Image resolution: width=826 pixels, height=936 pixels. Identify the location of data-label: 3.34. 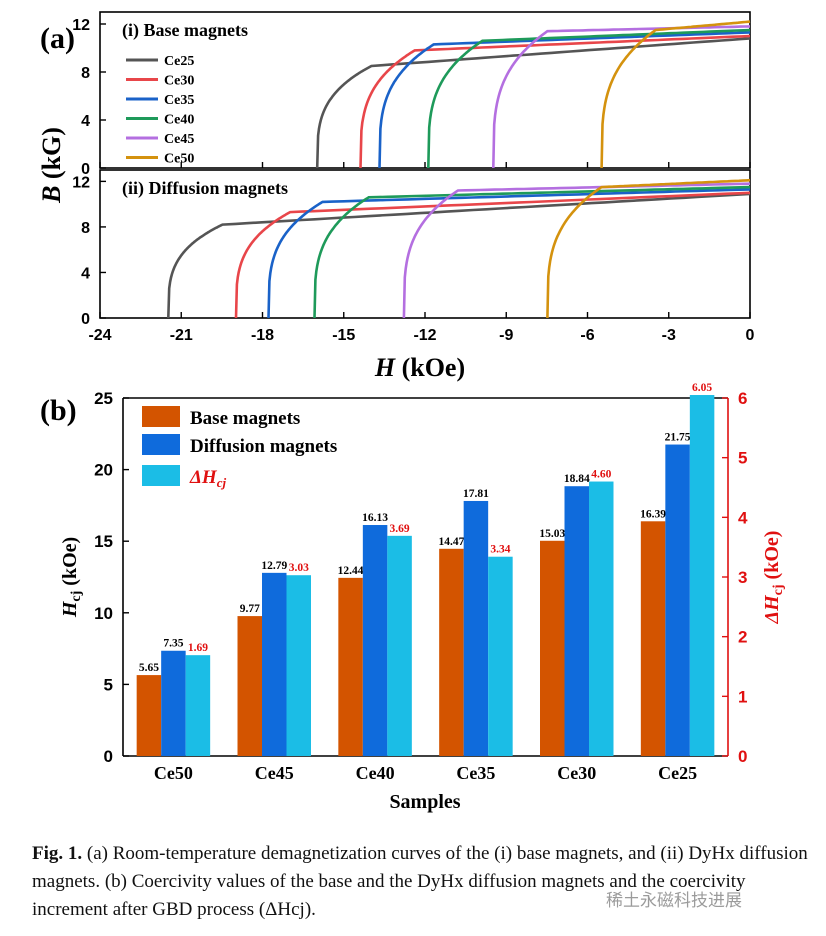
(500, 550).